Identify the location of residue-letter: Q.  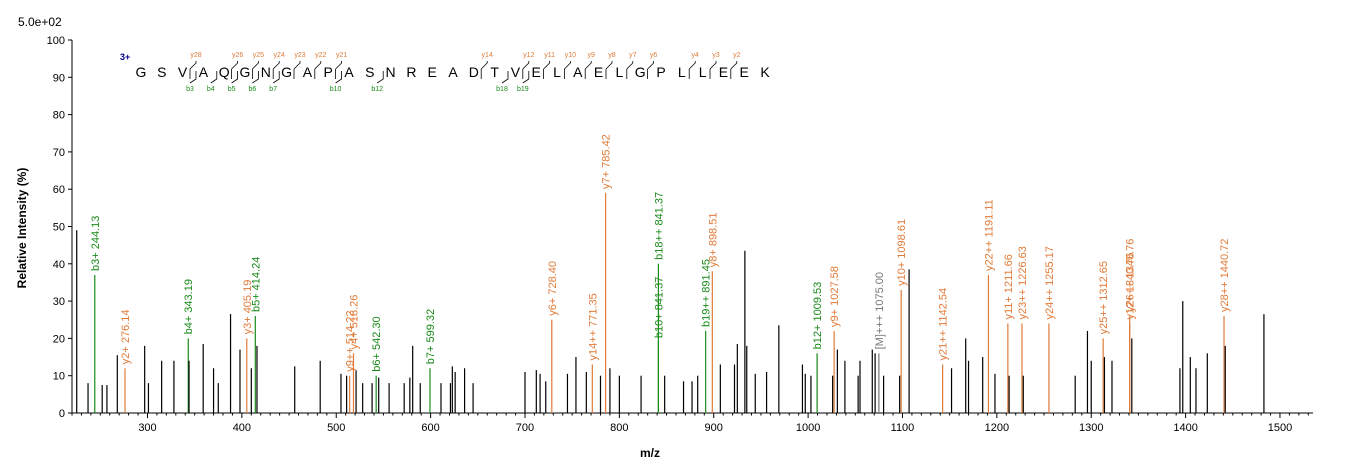
(224, 72).